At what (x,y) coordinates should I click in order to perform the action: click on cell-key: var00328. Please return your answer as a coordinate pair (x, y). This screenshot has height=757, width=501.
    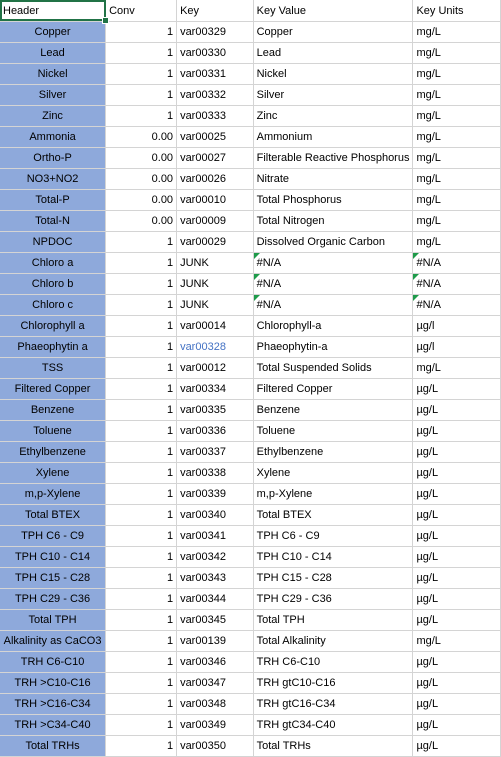
    Looking at the image, I should click on (215, 347).